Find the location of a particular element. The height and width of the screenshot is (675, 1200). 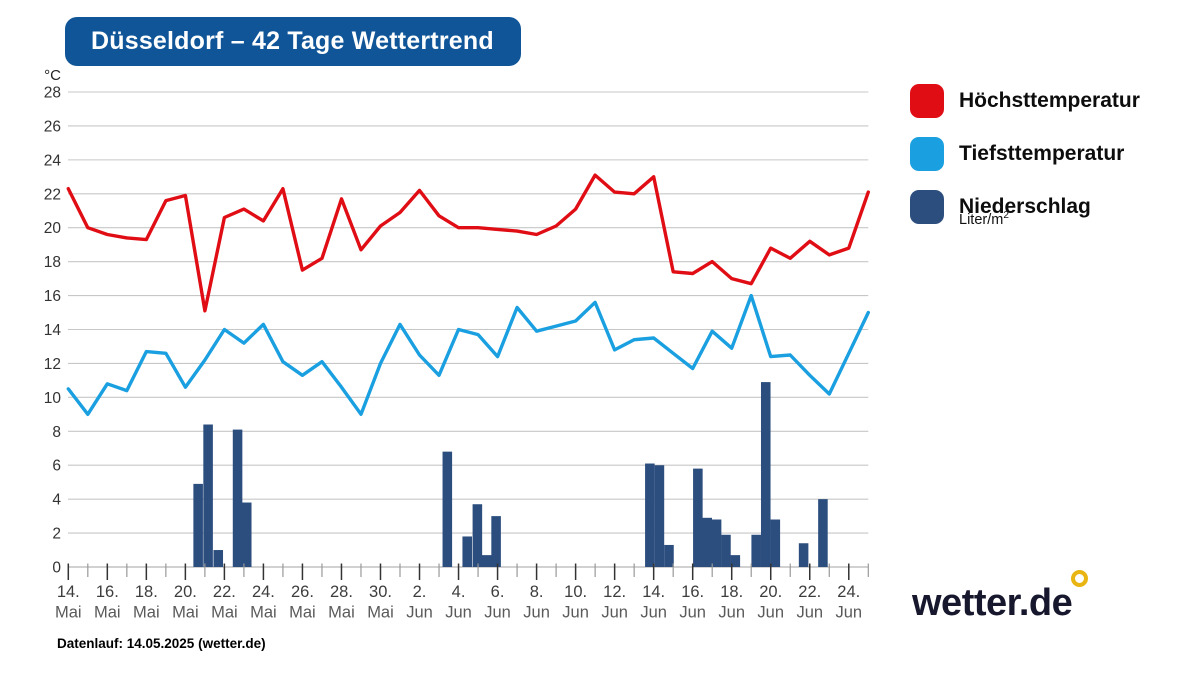

x-axis-day-label: 10. is located at coordinates (575, 592).